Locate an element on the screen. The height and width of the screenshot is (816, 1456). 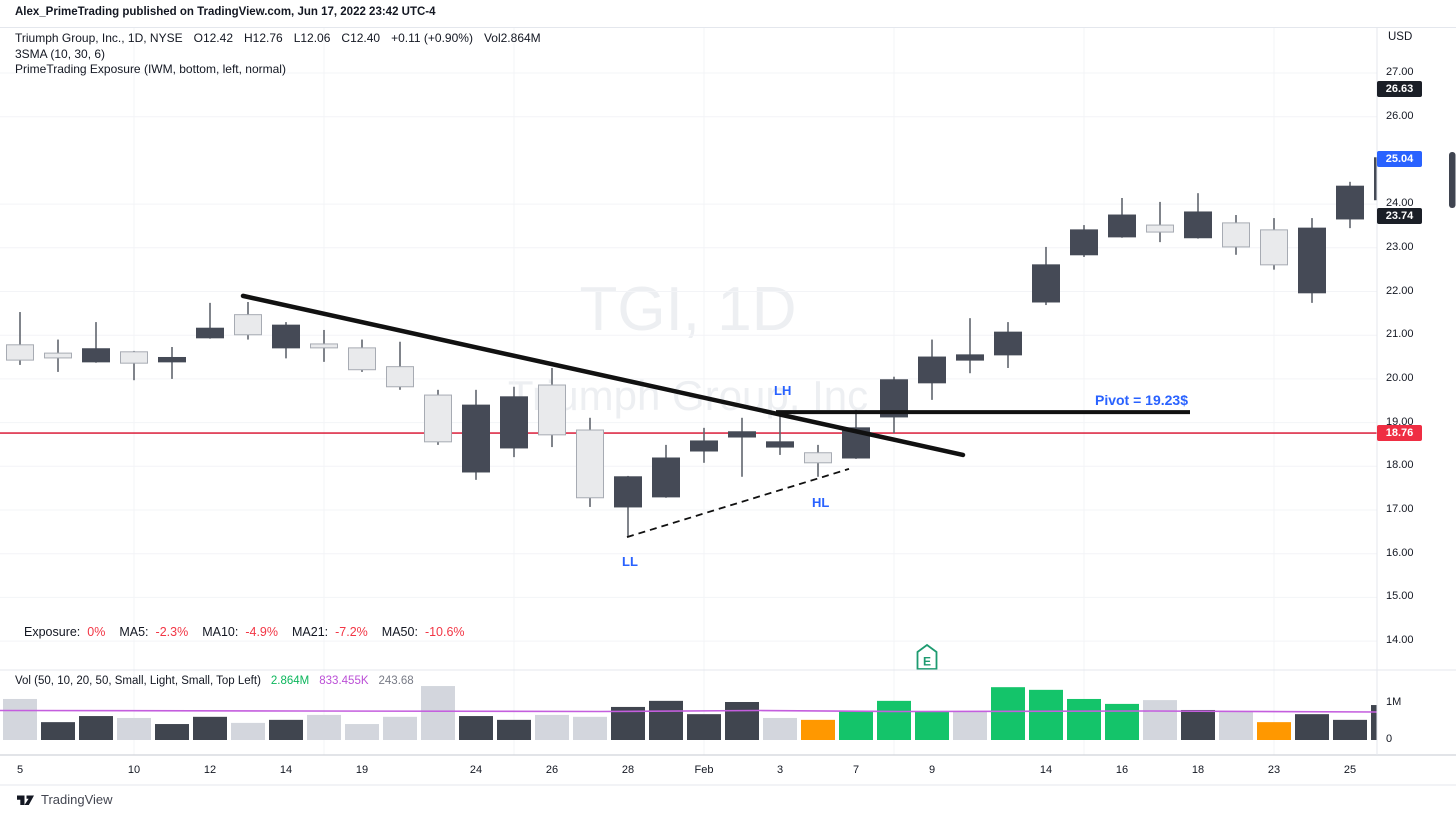
exposure-item-value: -10.6% is located at coordinates (444, 632).